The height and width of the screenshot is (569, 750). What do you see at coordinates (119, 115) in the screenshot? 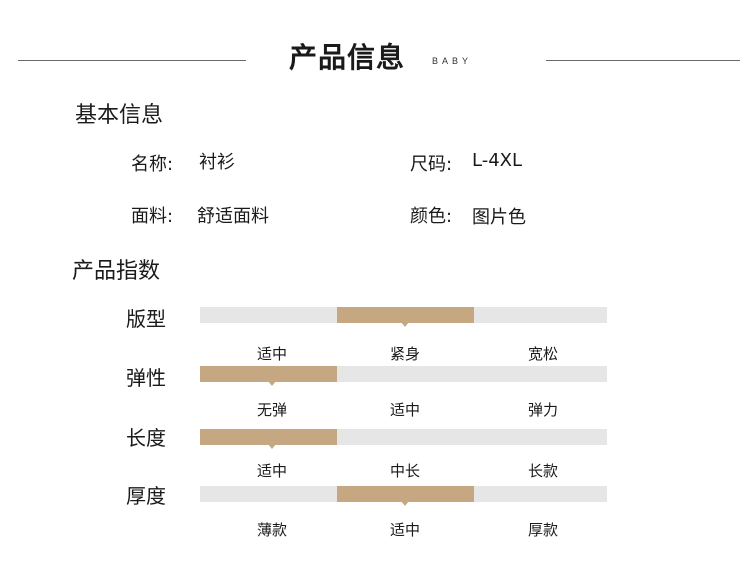
I see `basic-info-title: 基本信息` at bounding box center [119, 115].